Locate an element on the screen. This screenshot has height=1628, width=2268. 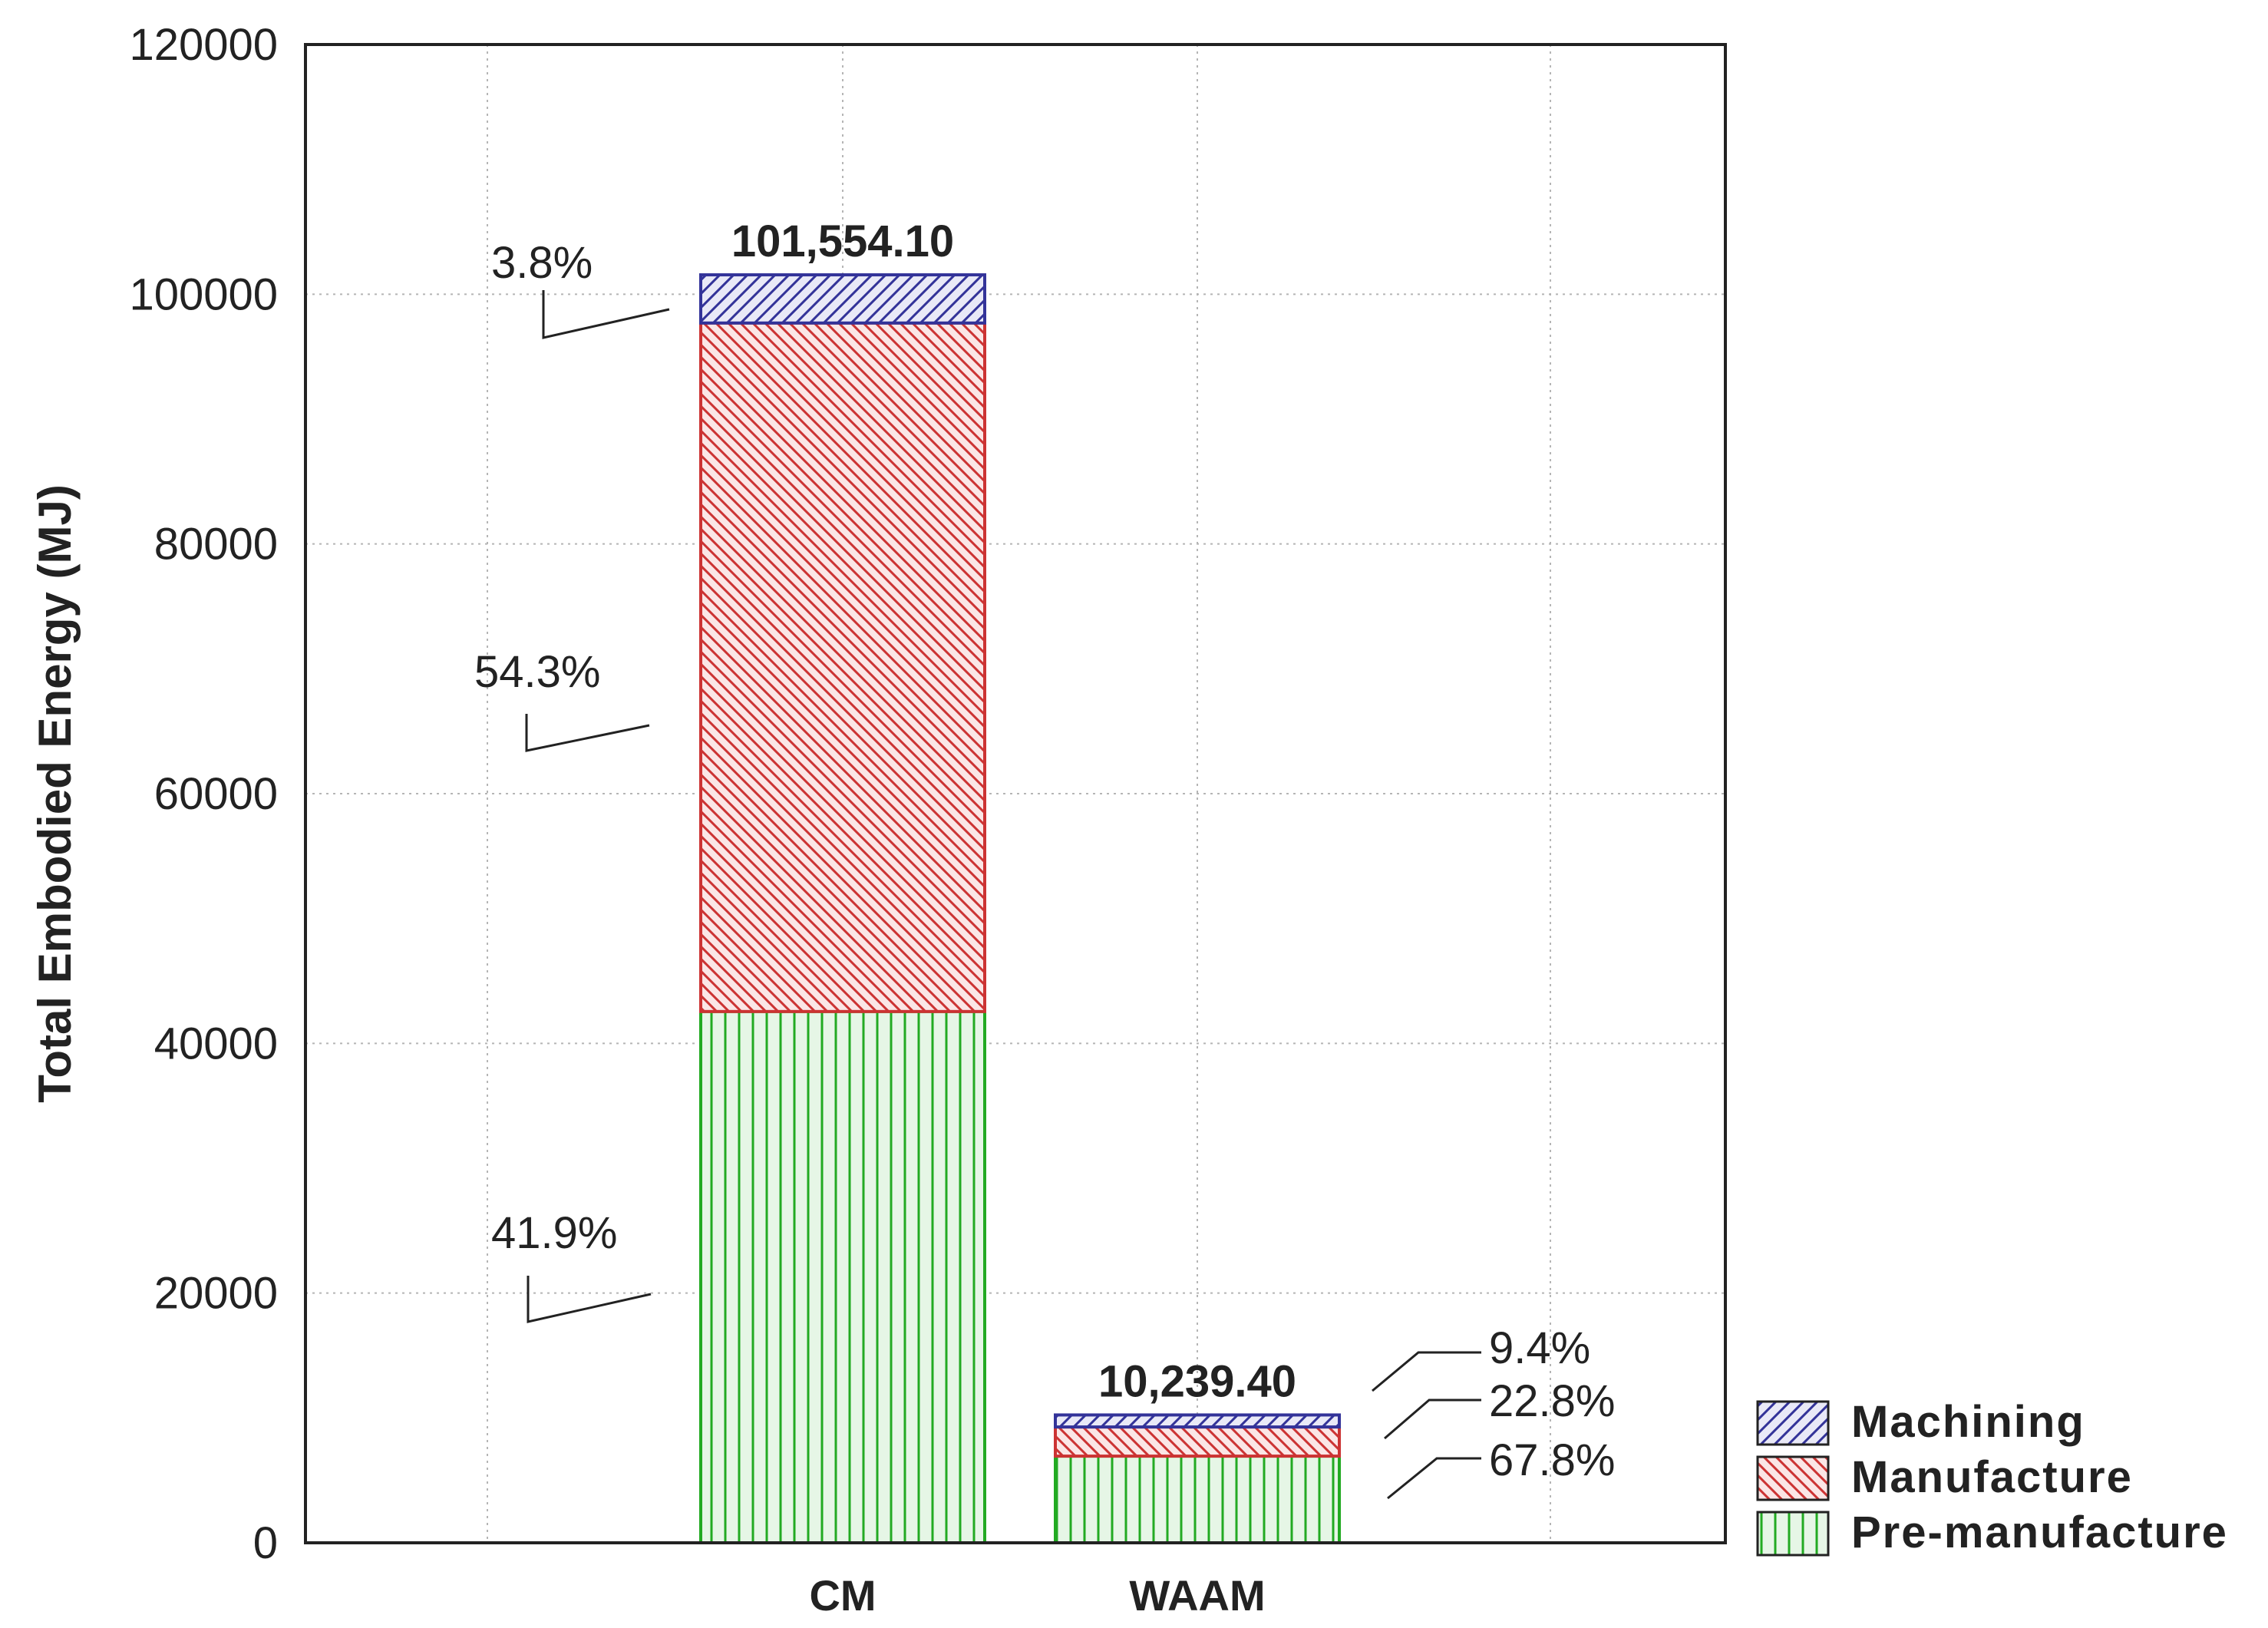
y-axis-ticks: 0 20000 40000 60000 80000 100000 120000 is located at coordinates (204, 794).